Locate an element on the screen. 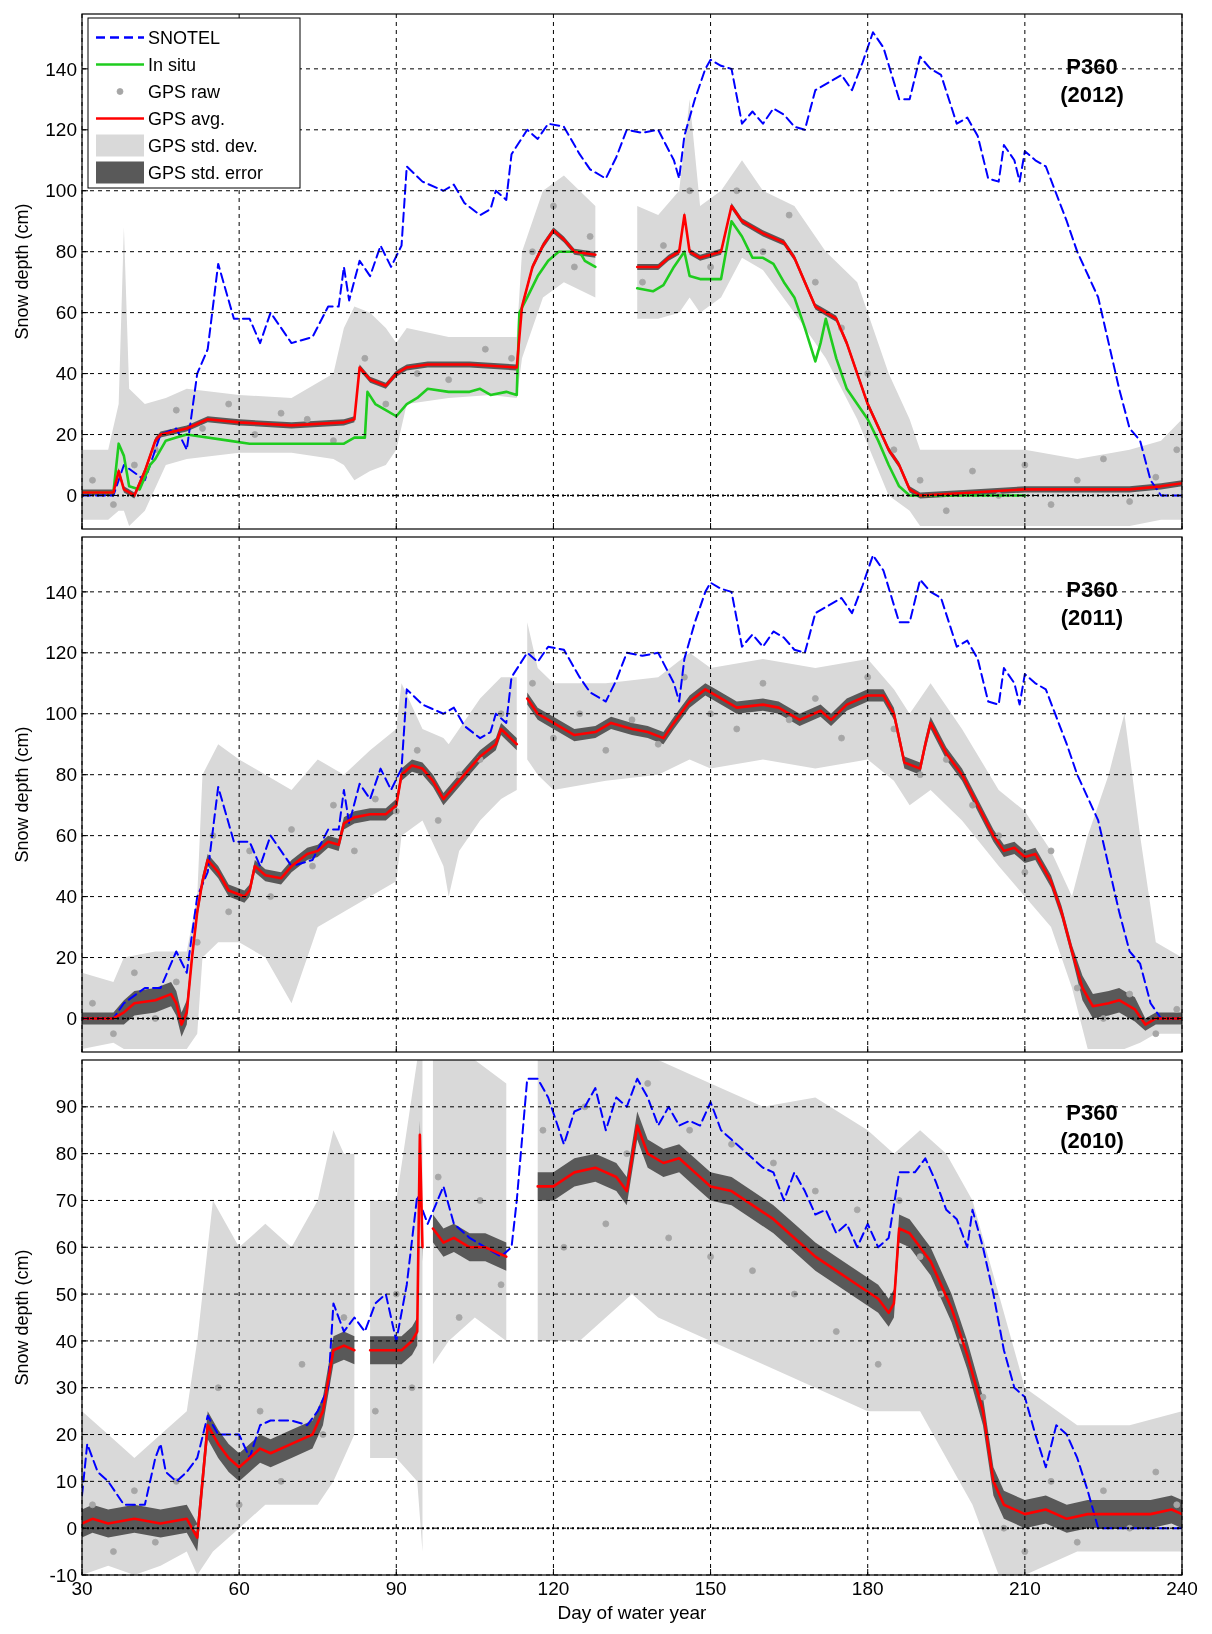 The width and height of the screenshot is (1212, 1634). text: P360 (2011) is located at coordinates (1092, 603).